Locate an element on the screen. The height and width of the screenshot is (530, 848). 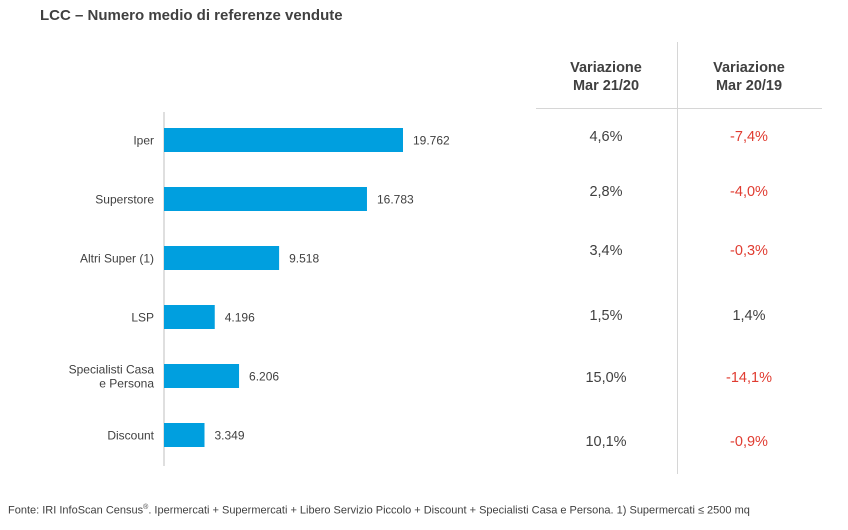
column-header-mar-21-20: Variazione Mar 21/20 is located at coordinates (606, 77).